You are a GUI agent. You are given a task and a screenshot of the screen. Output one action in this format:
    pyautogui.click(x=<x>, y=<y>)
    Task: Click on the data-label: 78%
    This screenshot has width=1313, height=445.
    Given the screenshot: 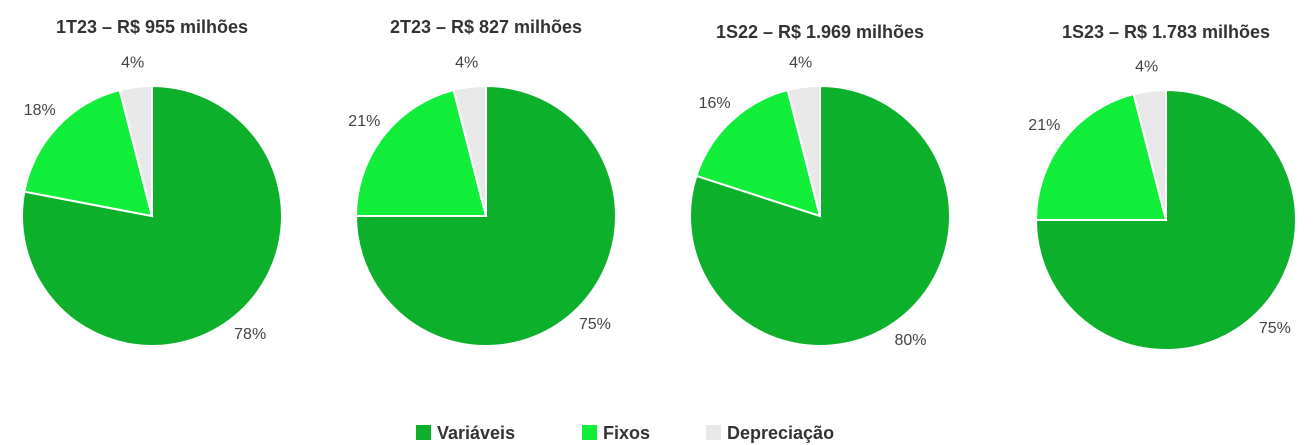 What is the action you would take?
    pyautogui.click(x=250, y=334)
    